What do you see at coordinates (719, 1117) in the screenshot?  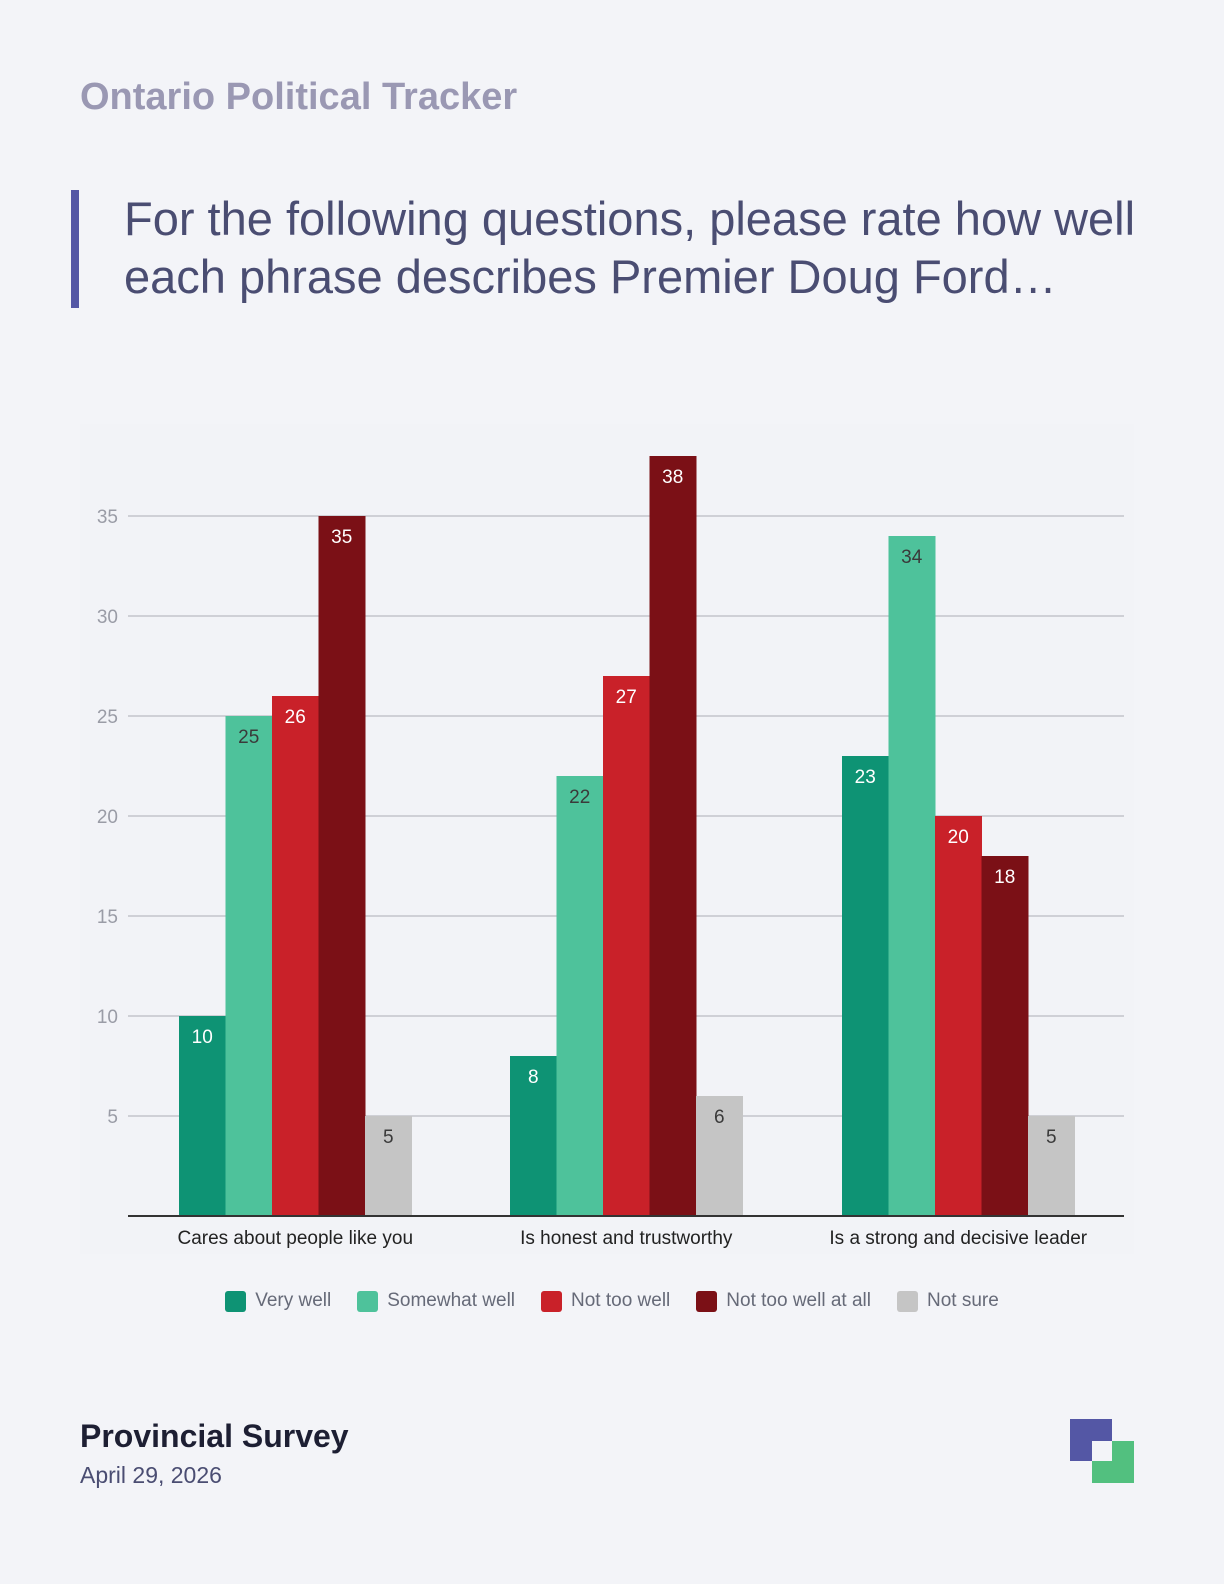 I see `data-label: 6` at bounding box center [719, 1117].